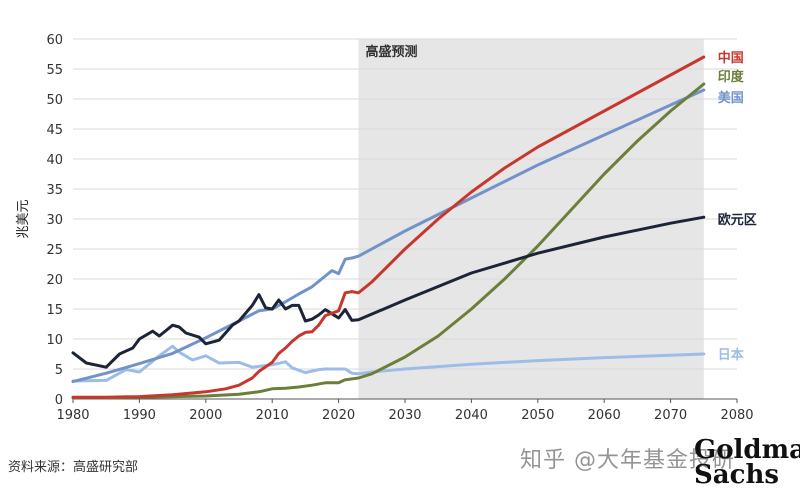 The width and height of the screenshot is (800, 490). Describe the element at coordinates (54, 100) in the screenshot. I see `y-tick-label: 50` at that location.